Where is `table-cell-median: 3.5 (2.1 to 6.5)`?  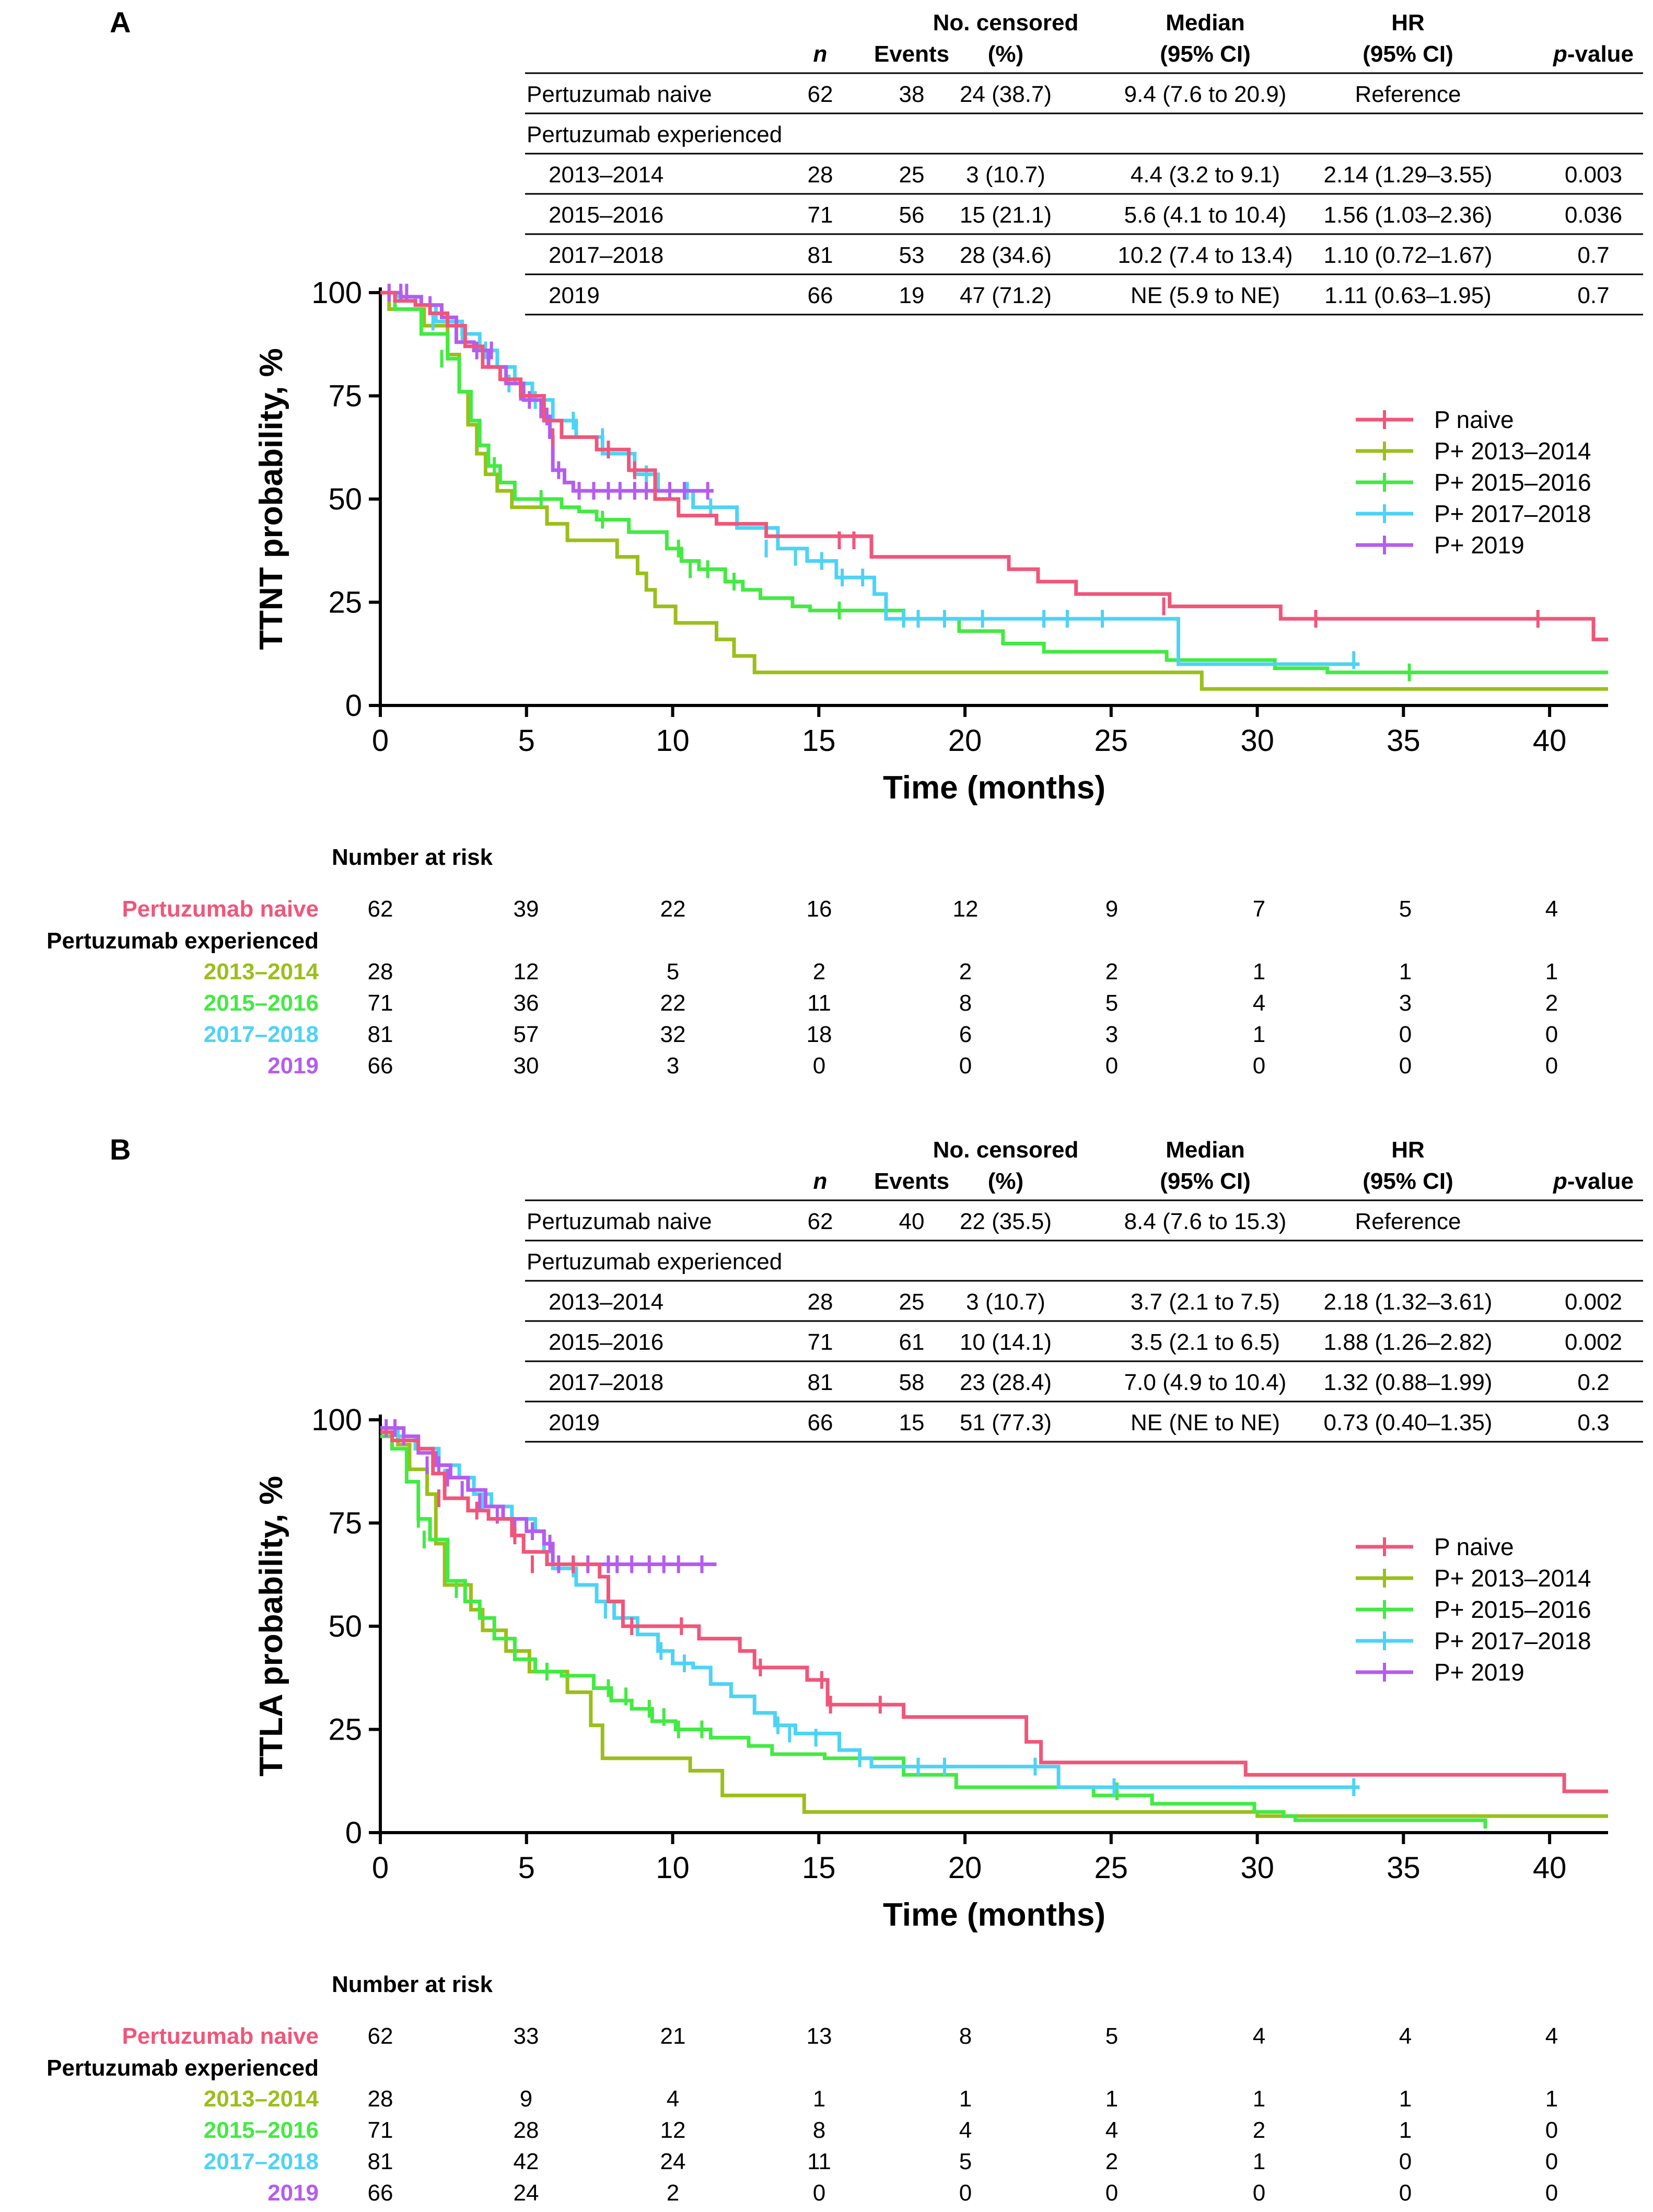
table-cell-median: 3.5 (2.1 to 6.5) is located at coordinates (1205, 1342).